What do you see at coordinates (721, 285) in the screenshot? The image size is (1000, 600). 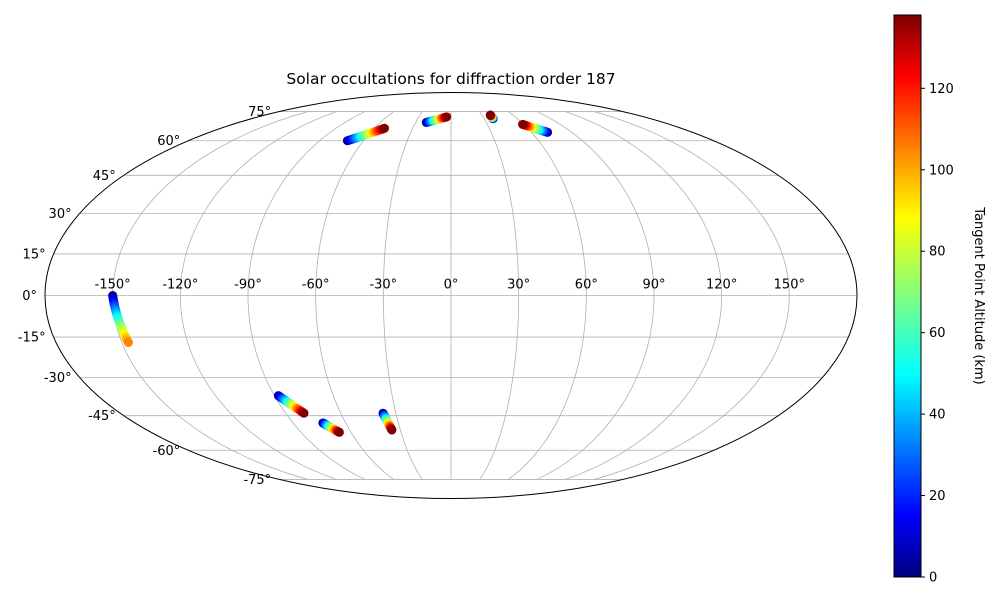 I see `longitude-tick-label: 120°` at bounding box center [721, 285].